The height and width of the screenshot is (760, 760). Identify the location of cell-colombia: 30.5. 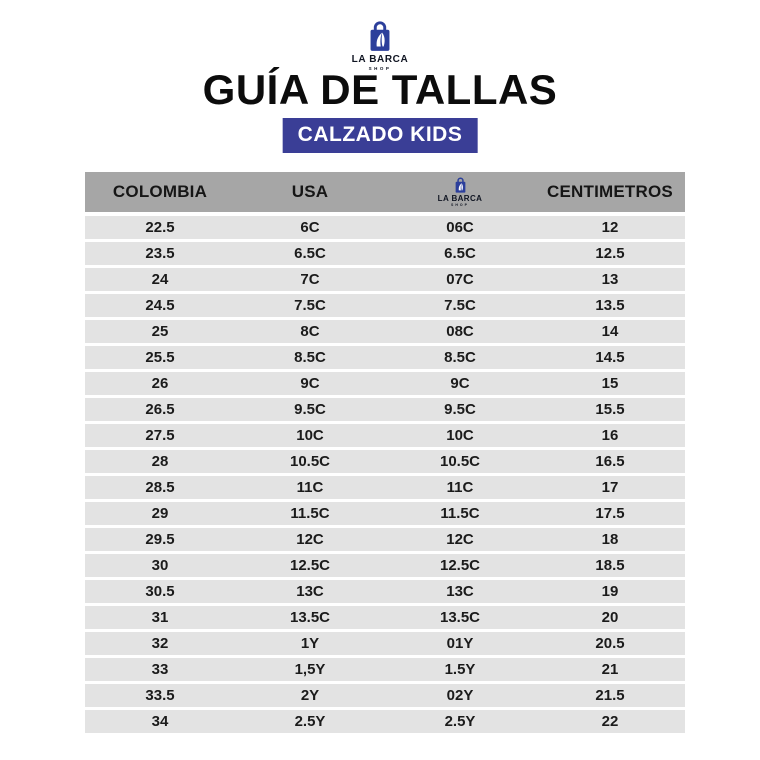
(160, 593).